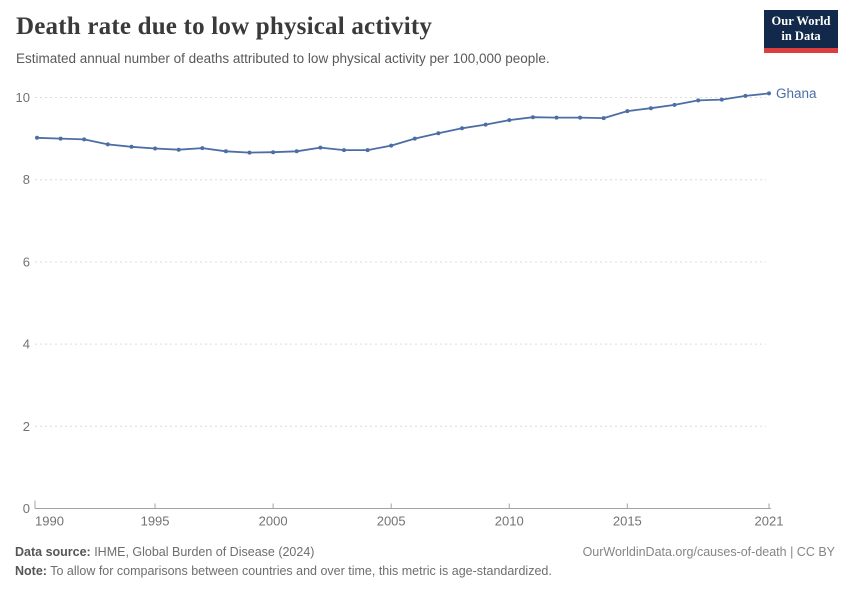 Image resolution: width=850 pixels, height=600 pixels. What do you see at coordinates (26, 426) in the screenshot?
I see `y-tick-label: 2` at bounding box center [26, 426].